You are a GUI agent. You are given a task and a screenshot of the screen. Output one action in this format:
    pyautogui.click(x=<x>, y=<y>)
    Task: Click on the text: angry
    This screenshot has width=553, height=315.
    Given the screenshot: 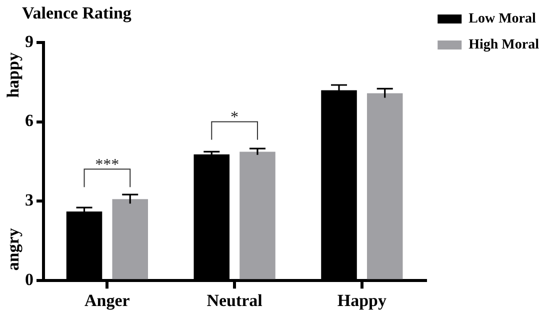 What is the action you would take?
    pyautogui.click(x=12, y=249)
    